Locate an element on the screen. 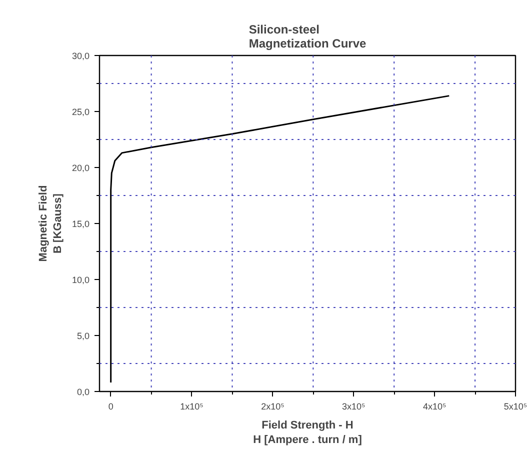 This screenshot has height=463, width=530. y-tick-label: 15,0 is located at coordinates (81, 224).